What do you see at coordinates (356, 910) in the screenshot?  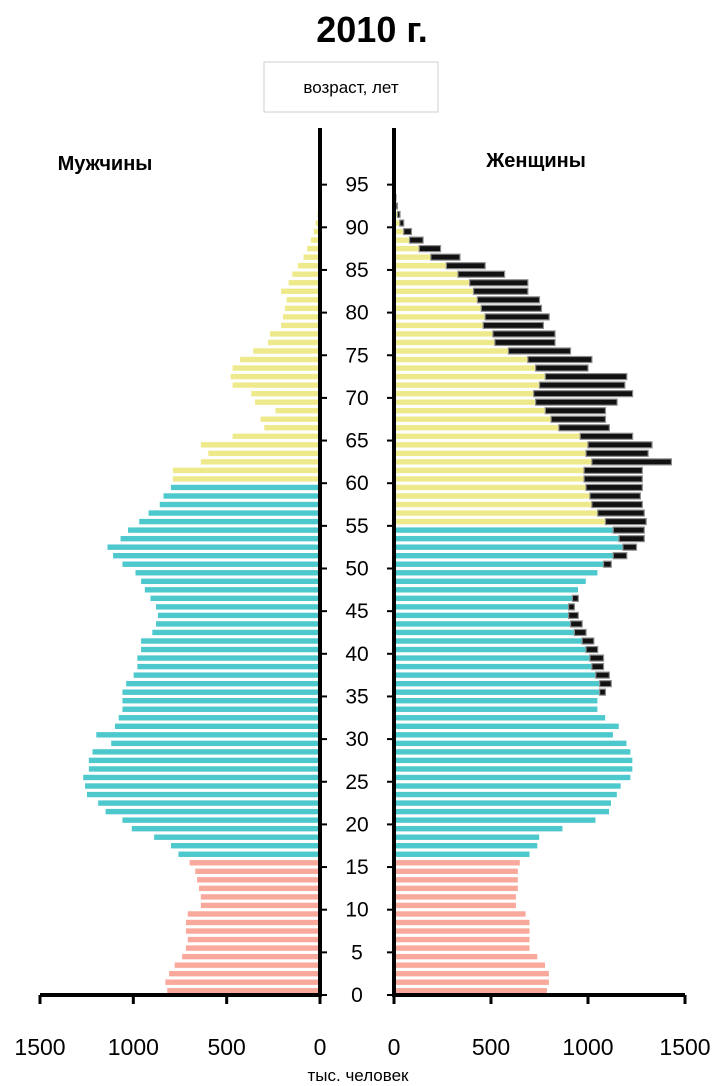 I see `age-tick-label: 10` at bounding box center [356, 910].